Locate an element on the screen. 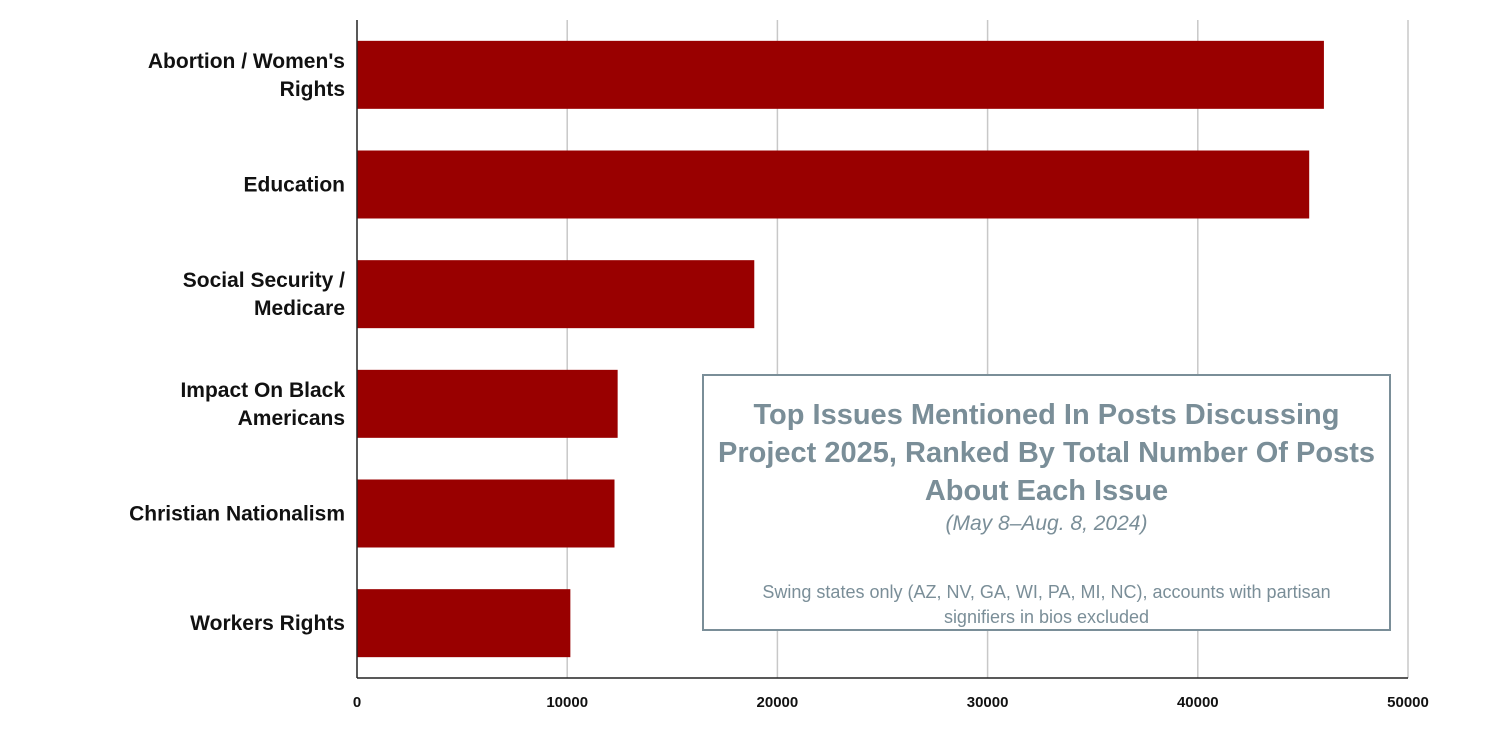  category-label-line: Workers Rights is located at coordinates (267, 623).